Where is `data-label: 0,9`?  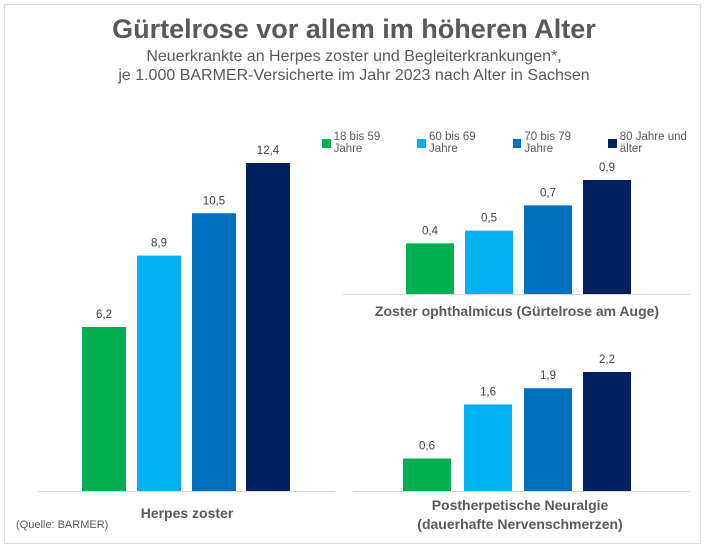
data-label: 0,9 is located at coordinates (607, 168).